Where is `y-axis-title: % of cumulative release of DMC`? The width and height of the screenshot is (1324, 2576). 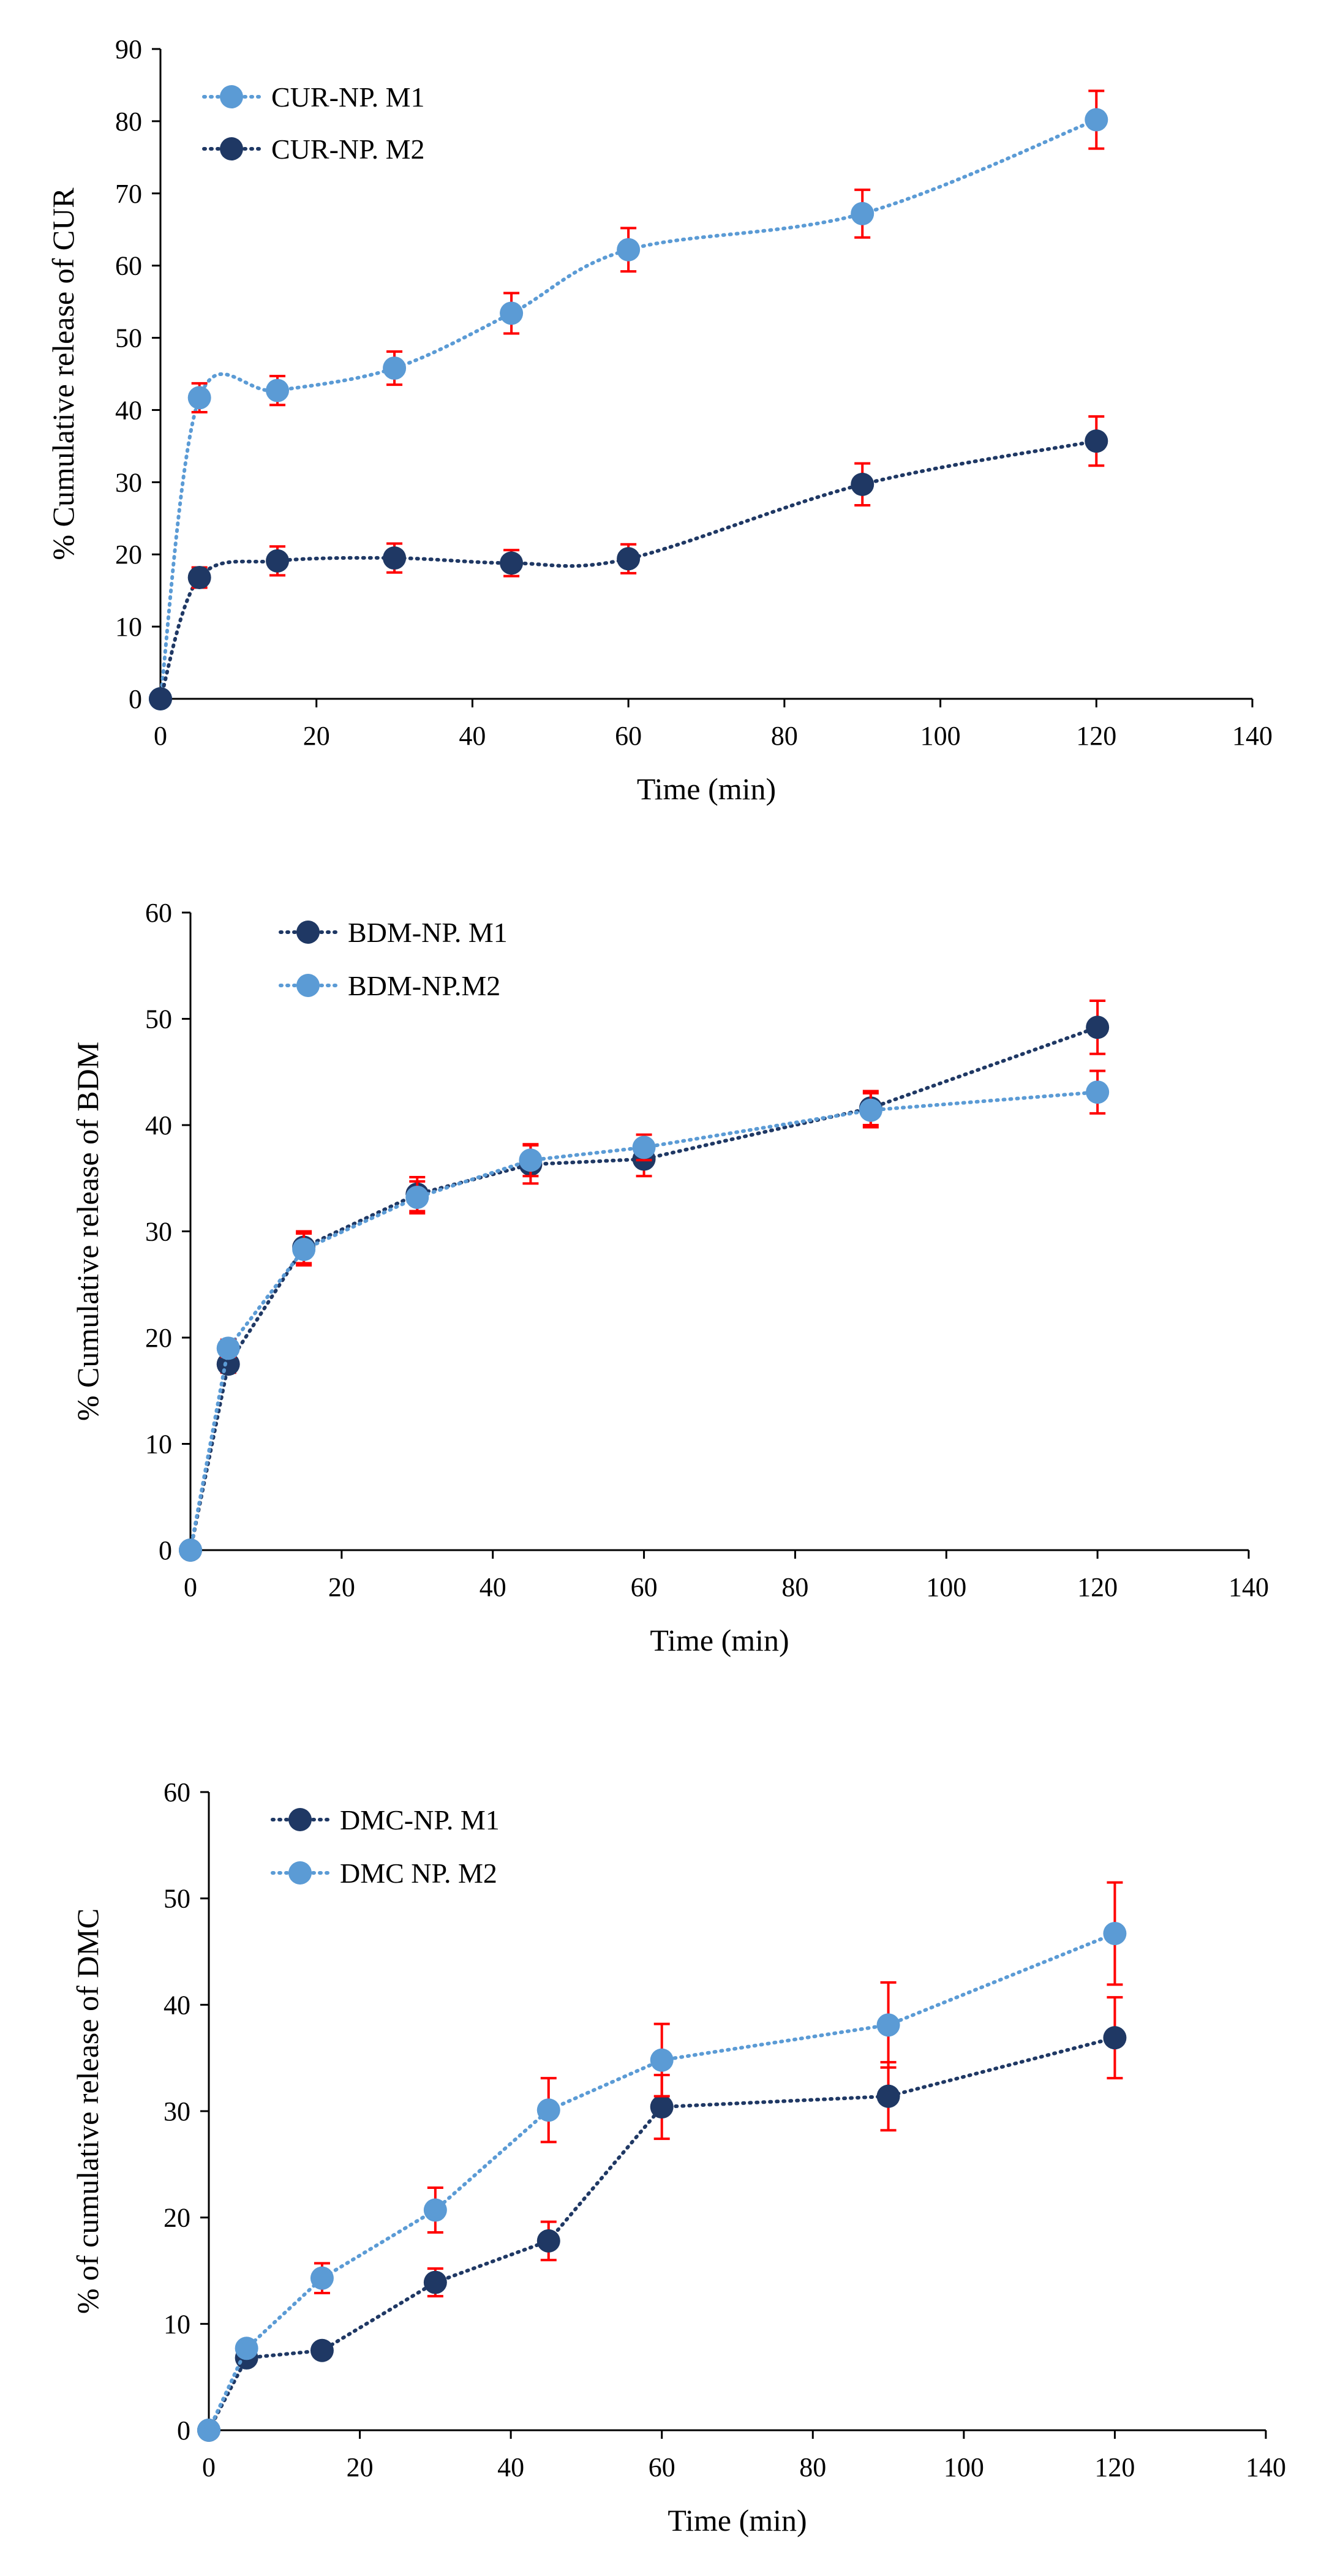 y-axis-title: % of cumulative release of DMC is located at coordinates (87, 2111).